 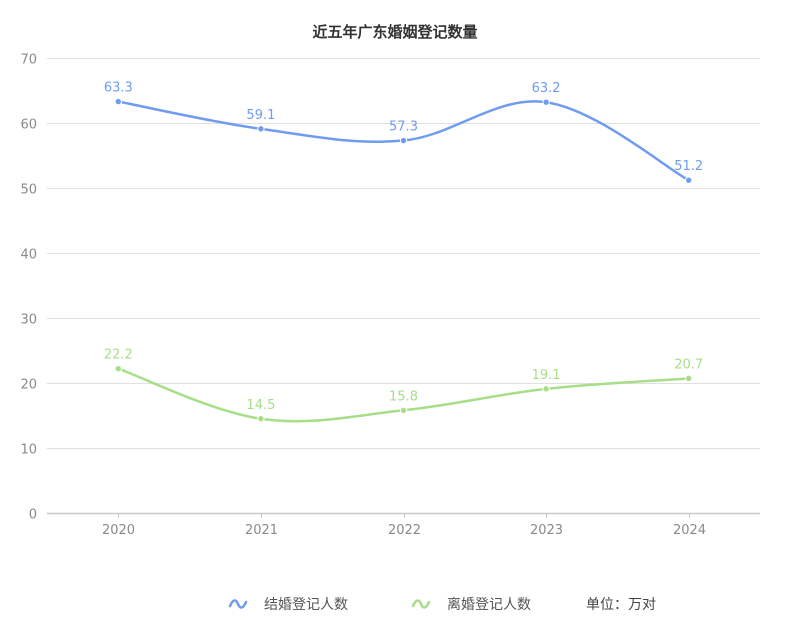 What do you see at coordinates (261, 530) in the screenshot?
I see `x-tick-label: 2021` at bounding box center [261, 530].